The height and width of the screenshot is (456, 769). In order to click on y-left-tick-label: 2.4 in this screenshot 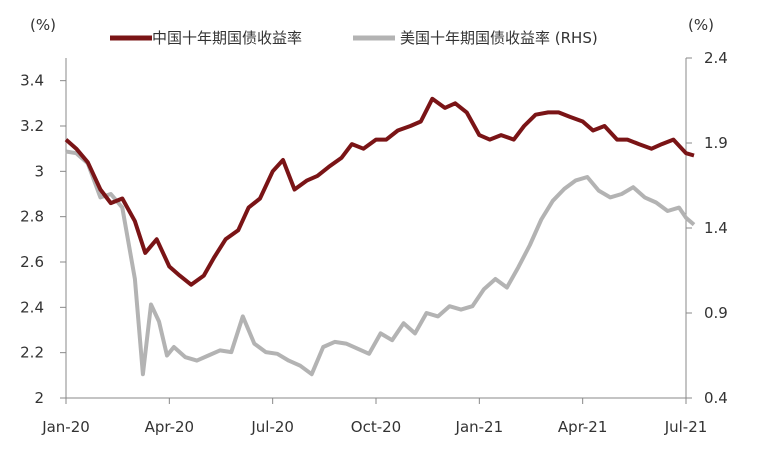, I will do `click(32, 307)`.